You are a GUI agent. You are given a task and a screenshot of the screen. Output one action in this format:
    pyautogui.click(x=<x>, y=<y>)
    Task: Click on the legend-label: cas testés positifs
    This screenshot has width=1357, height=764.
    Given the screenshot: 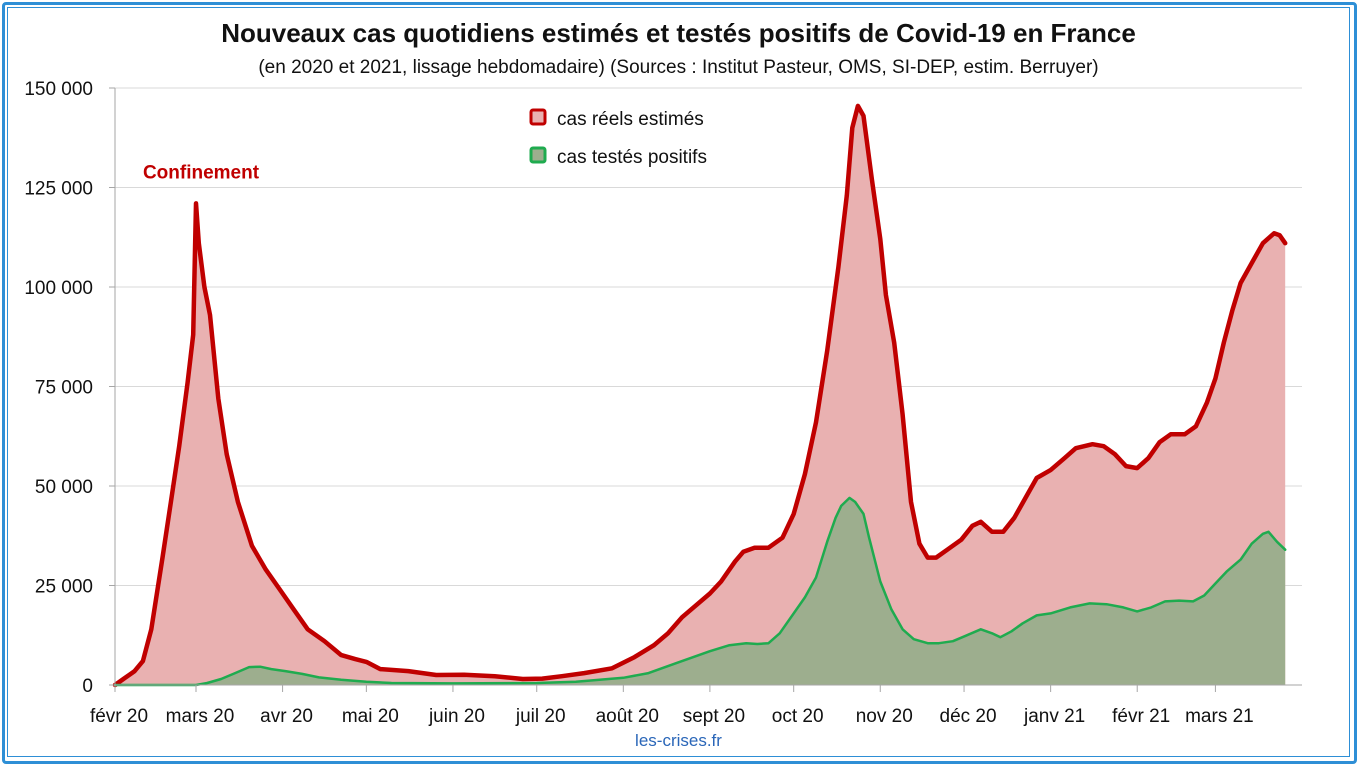 What is the action you would take?
    pyautogui.click(x=632, y=157)
    